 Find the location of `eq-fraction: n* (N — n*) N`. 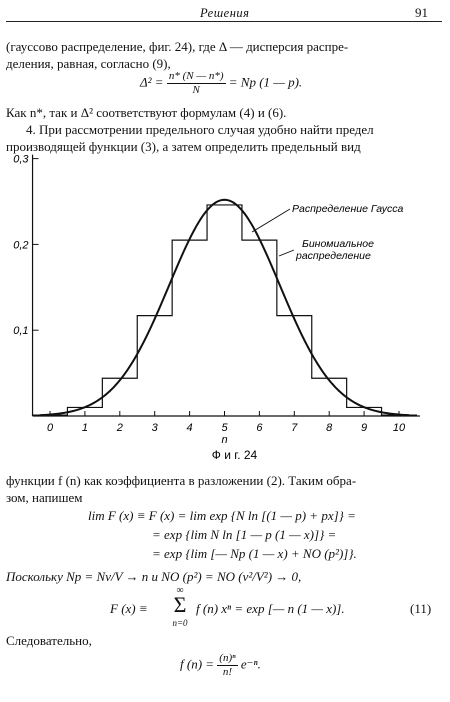

eq-fraction: n* (N — n*) N is located at coordinates (196, 83).